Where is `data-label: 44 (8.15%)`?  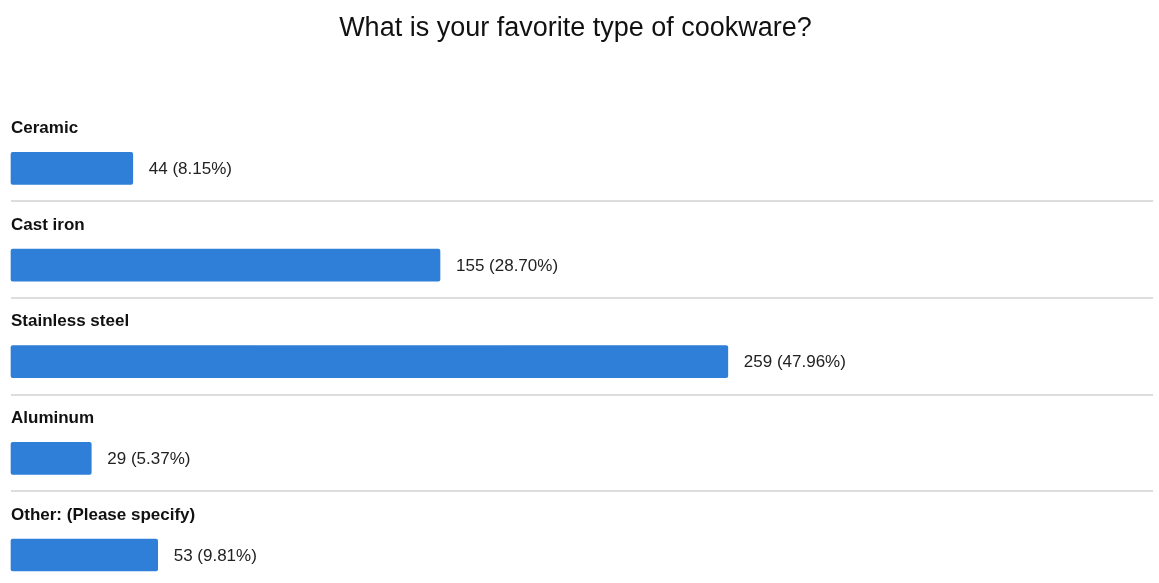
data-label: 44 (8.15%) is located at coordinates (190, 169).